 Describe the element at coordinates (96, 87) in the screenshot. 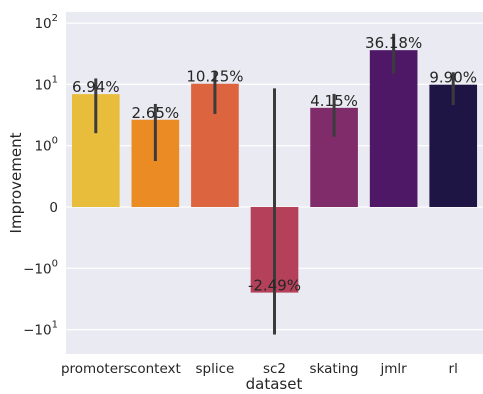

I see `value-label-promoters: 6.94%` at that location.